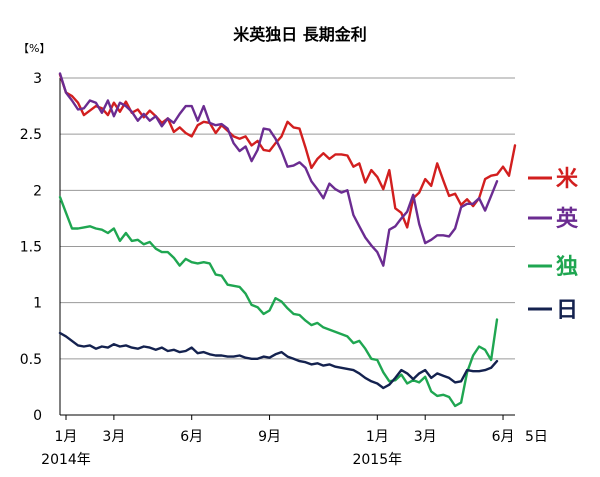  What do you see at coordinates (567, 219) in the screenshot?
I see `legend-label-1: 英` at bounding box center [567, 219].